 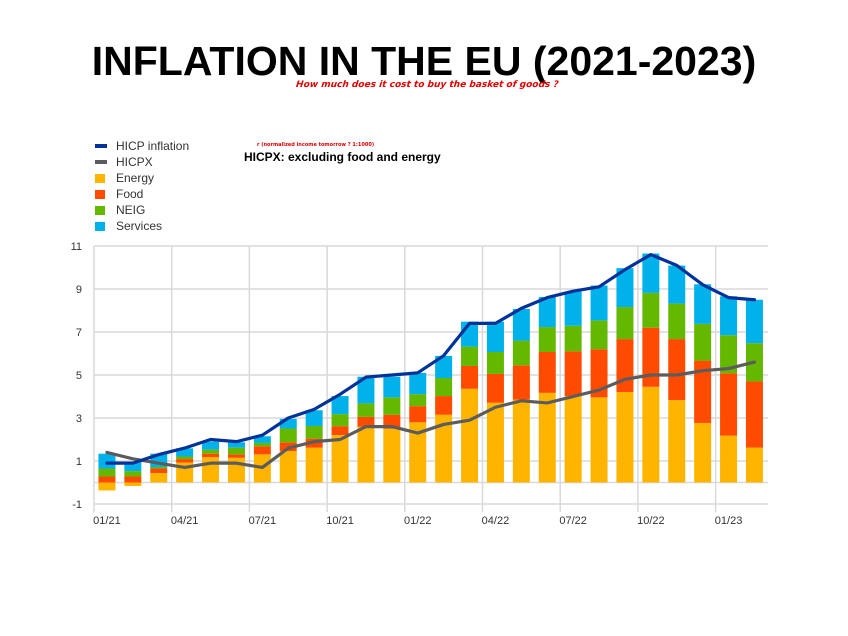 I want to click on x-tick-label: 01/21, so click(x=107, y=521).